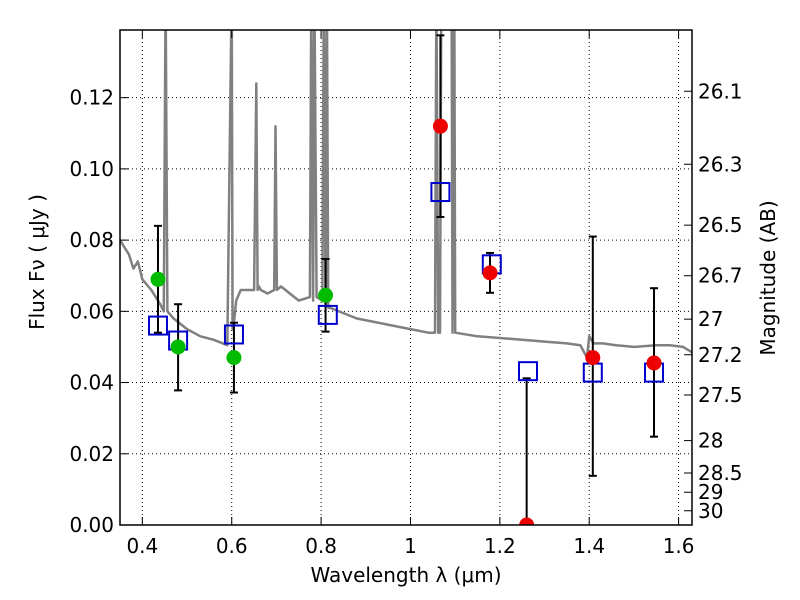  What do you see at coordinates (710, 319) in the screenshot?
I see `magnitude-tick-label: 27` at bounding box center [710, 319].